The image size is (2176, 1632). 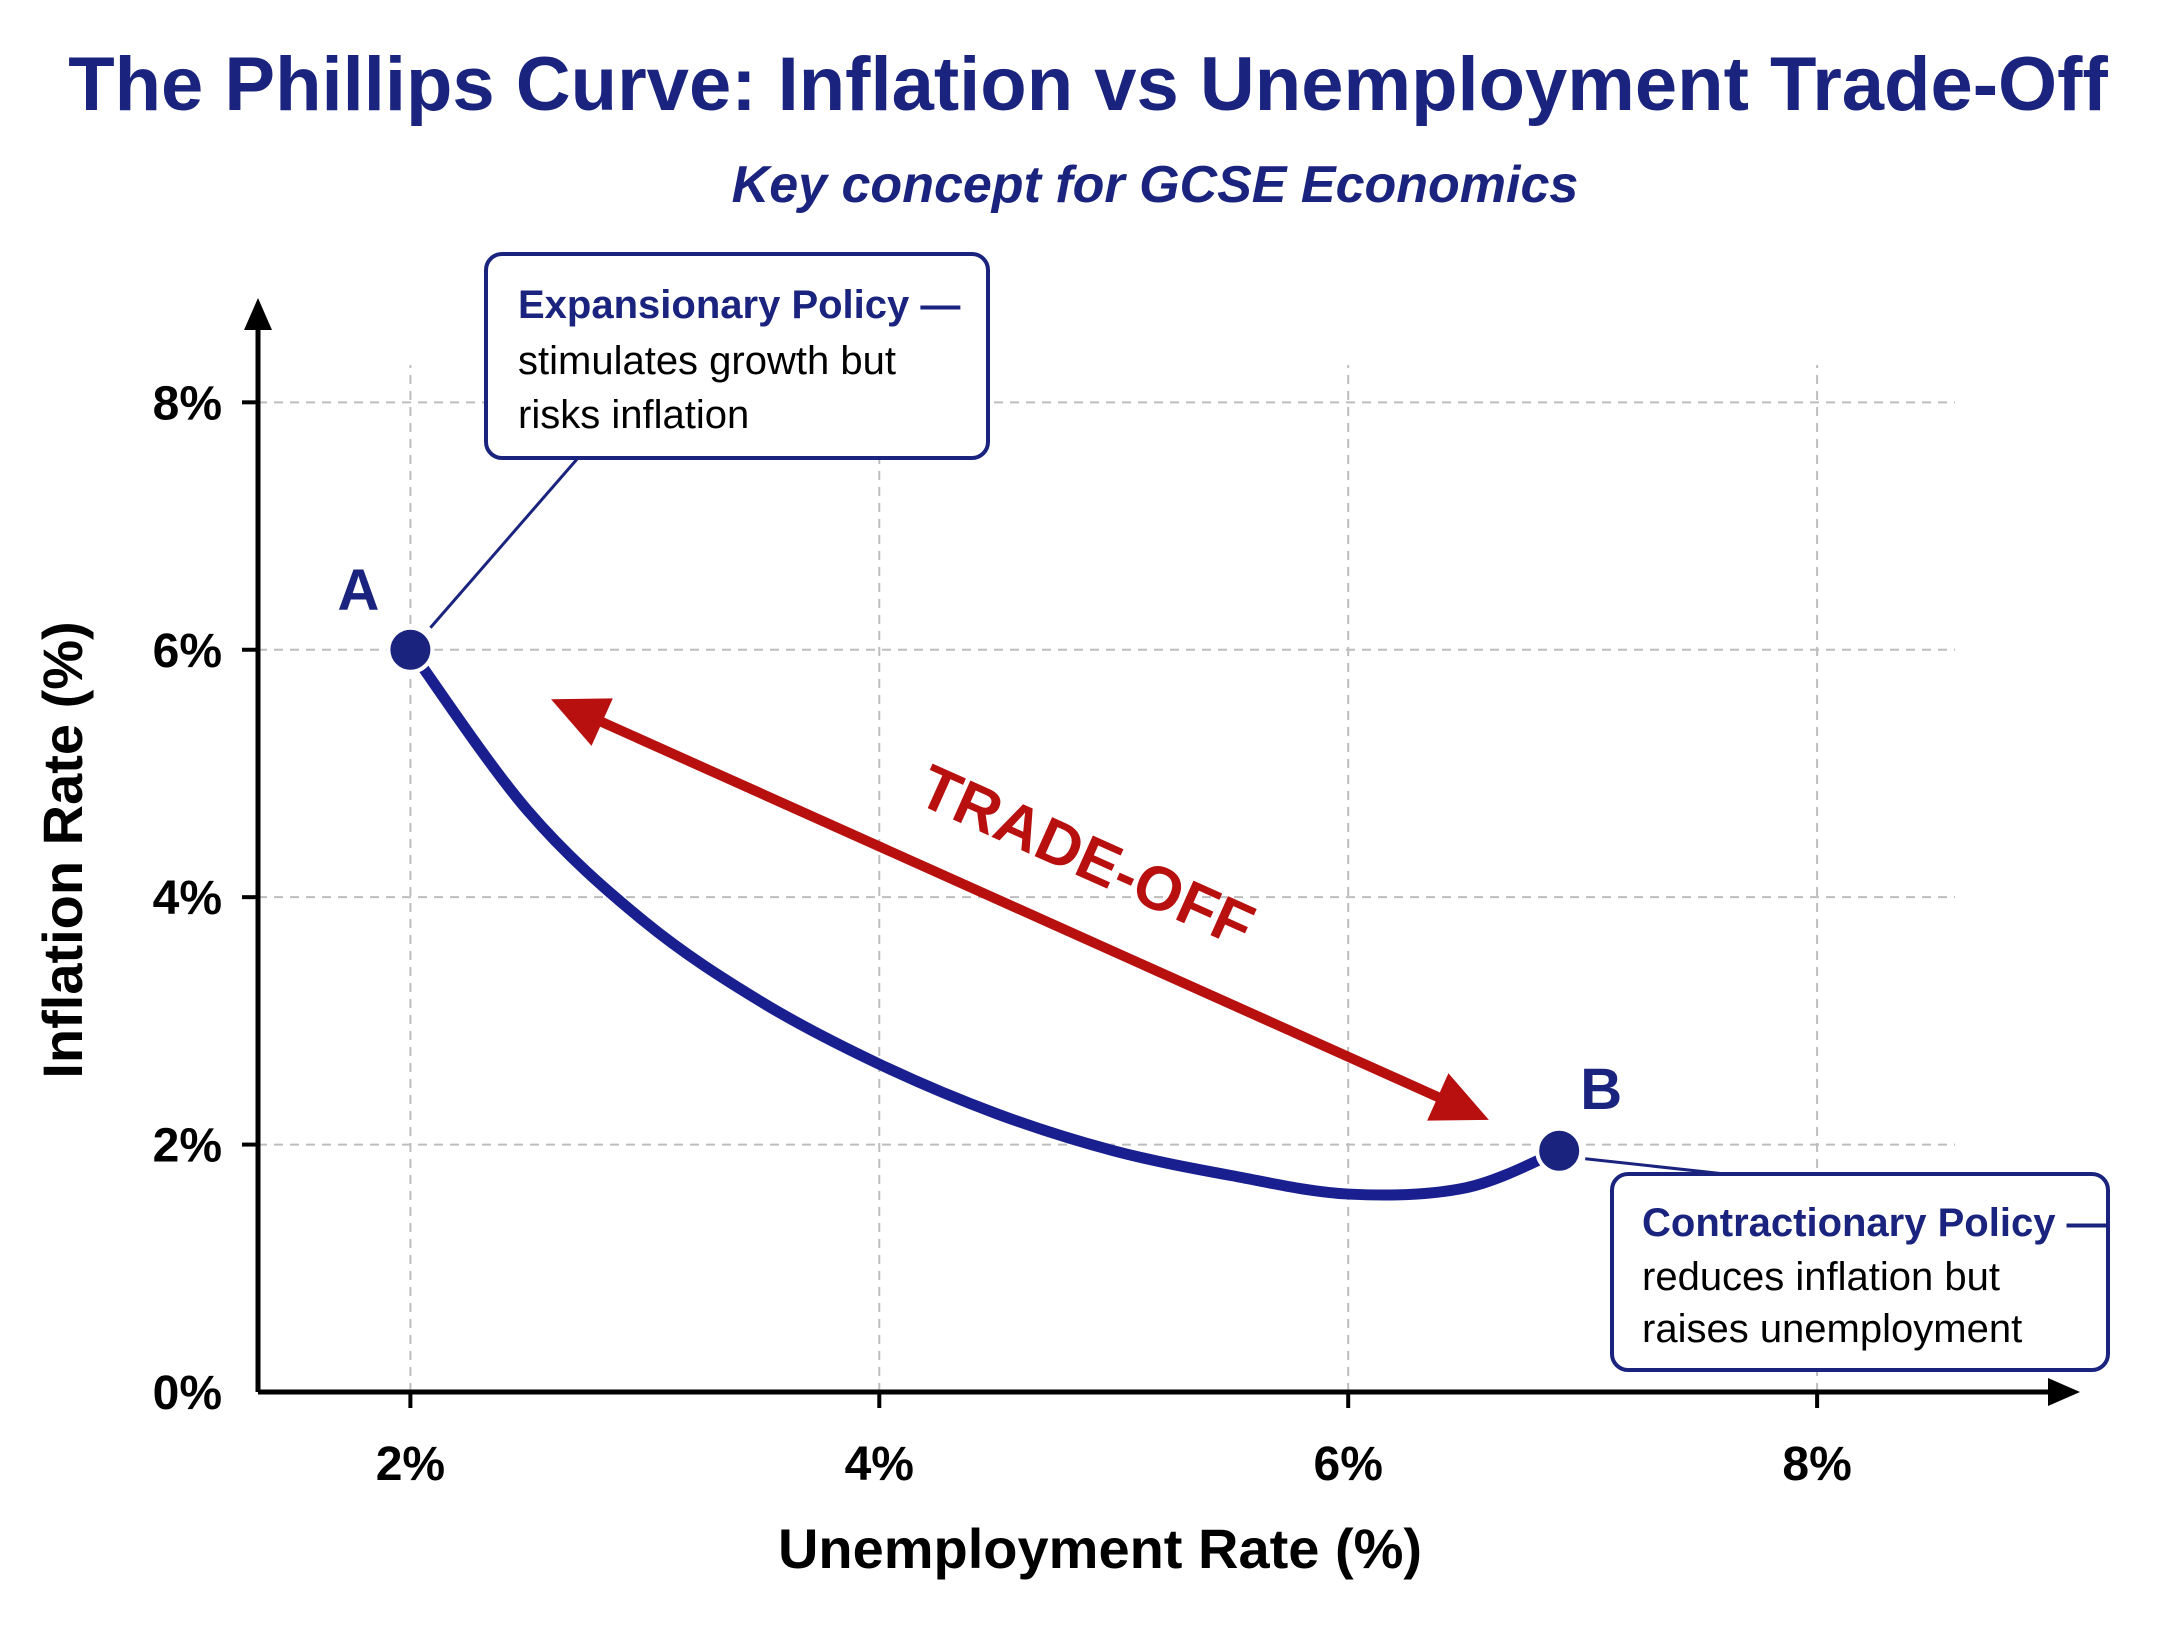 What do you see at coordinates (1458, 1097) in the screenshot?
I see `trade-off-arrowhead-right` at bounding box center [1458, 1097].